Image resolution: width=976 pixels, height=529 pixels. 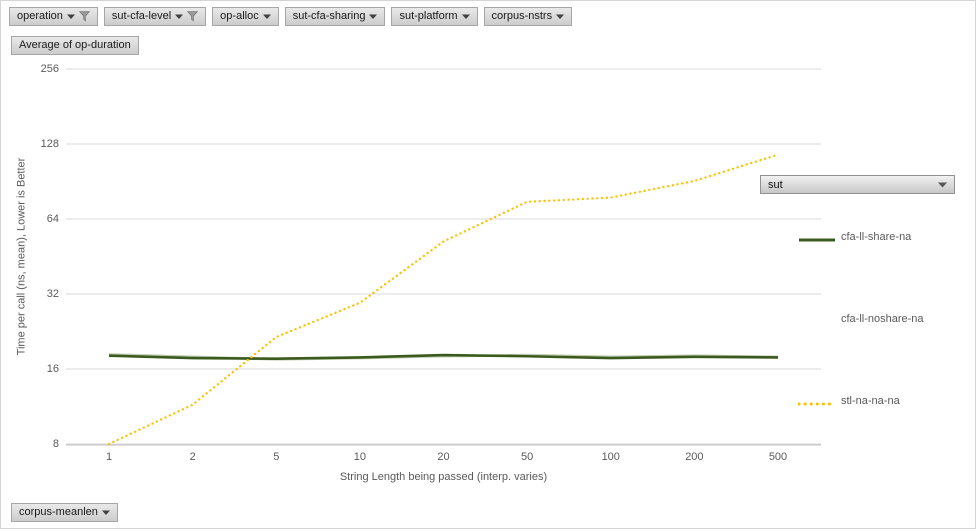 I want to click on legend-entry-cfa-ll-noshare-na: cfa-ll-noshare-na, so click(x=861, y=319).